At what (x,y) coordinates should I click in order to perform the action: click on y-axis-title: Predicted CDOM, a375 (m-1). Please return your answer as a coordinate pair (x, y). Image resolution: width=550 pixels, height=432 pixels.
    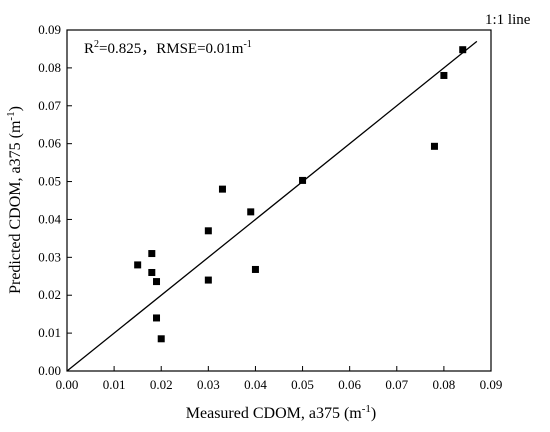
    Looking at the image, I should click on (14, 200).